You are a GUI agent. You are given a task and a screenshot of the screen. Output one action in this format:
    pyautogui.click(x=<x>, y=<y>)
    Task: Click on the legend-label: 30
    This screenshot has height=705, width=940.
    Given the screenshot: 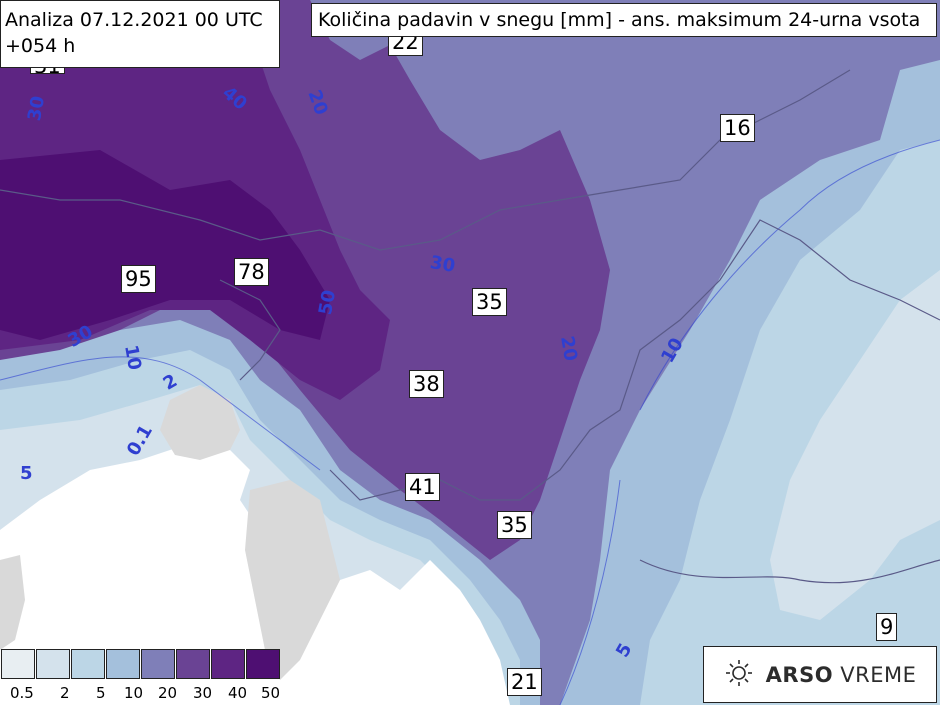 What is the action you would take?
    pyautogui.click(x=203, y=693)
    